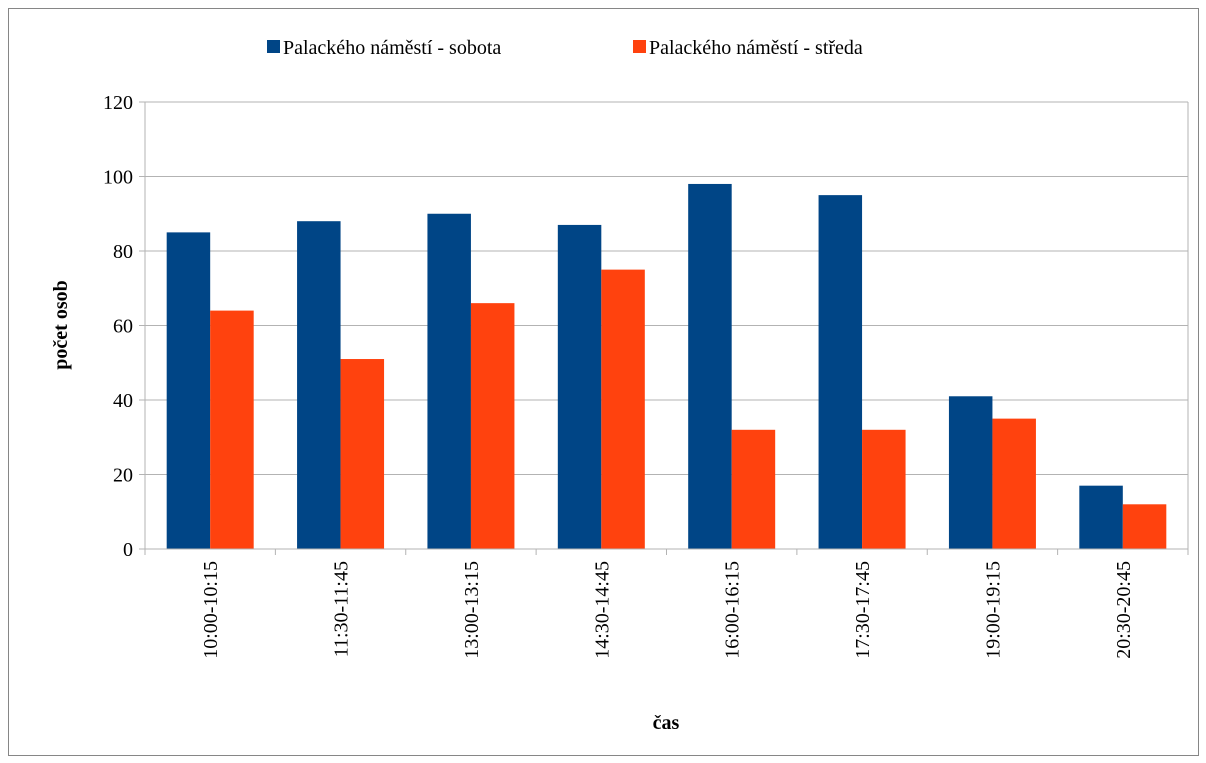 Image resolution: width=1206 pixels, height=763 pixels. Describe the element at coordinates (342, 609) in the screenshot. I see `x-tick-label: 11:30-11:45` at that location.